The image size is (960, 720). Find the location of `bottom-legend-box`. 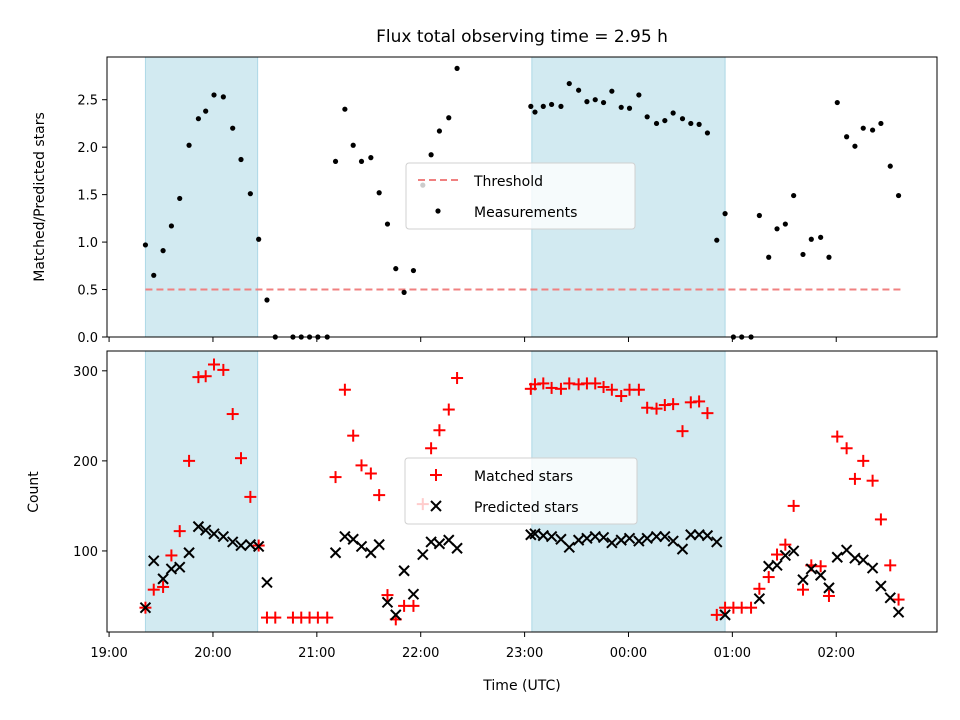

bottom-legend-box is located at coordinates (521, 491).